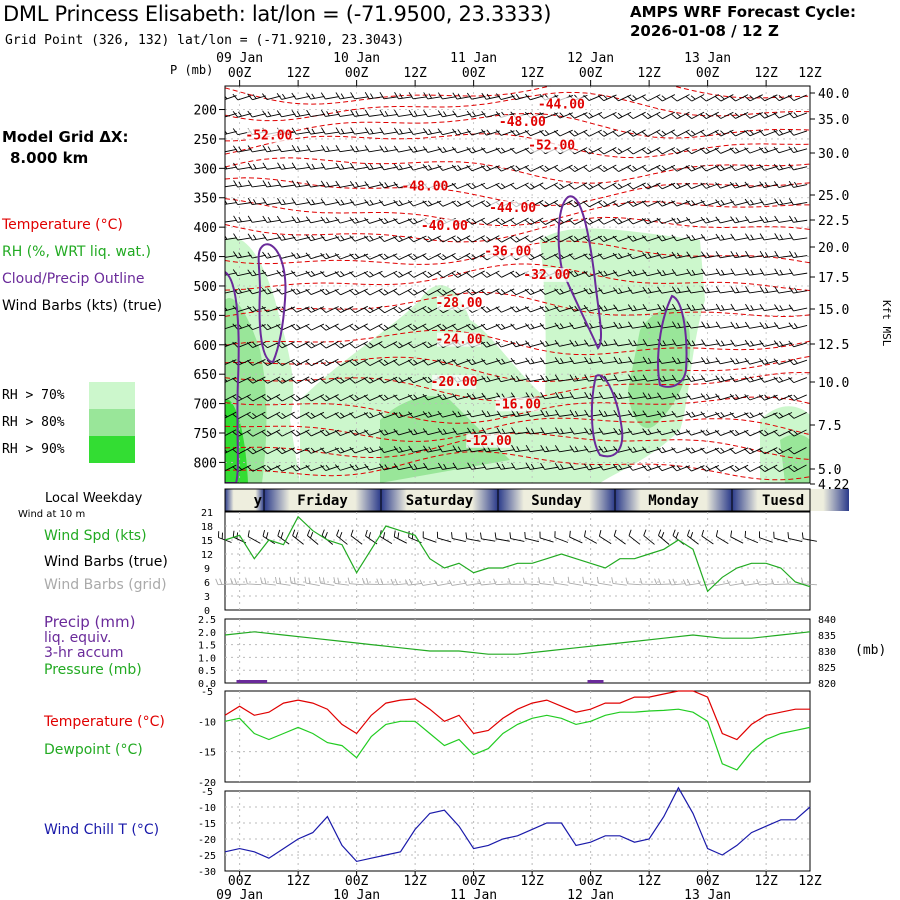  I want to click on top-hour-label-0: 00Z, so click(240, 73).